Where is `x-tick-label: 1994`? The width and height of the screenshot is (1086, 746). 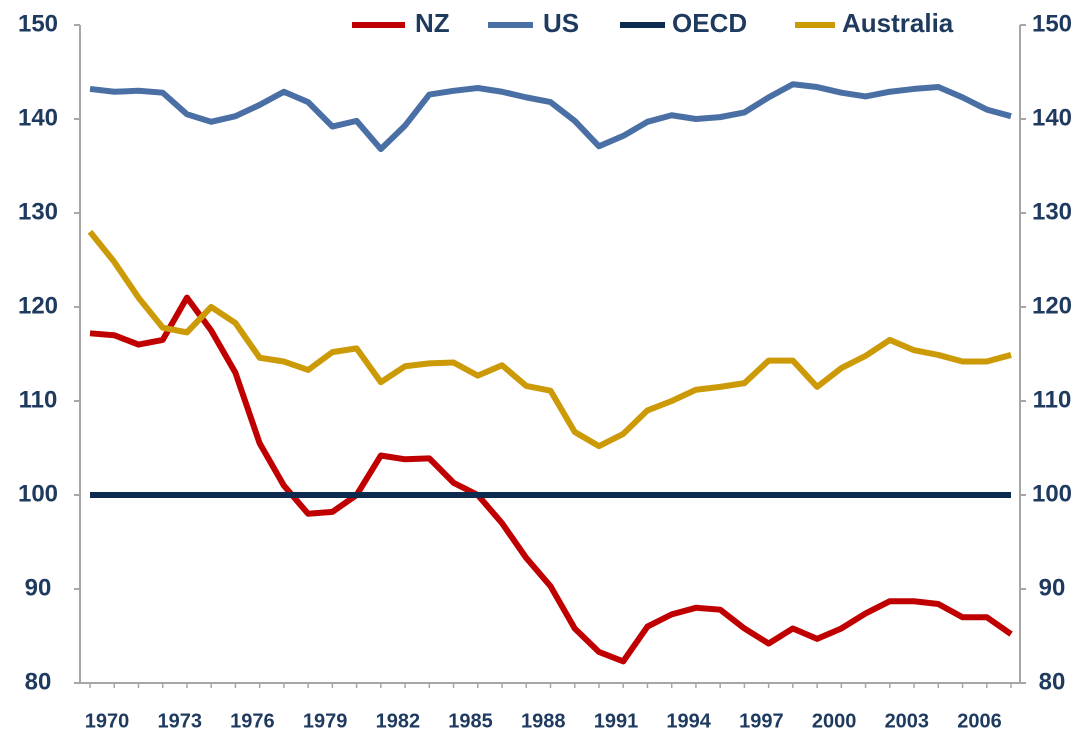 x-tick-label: 1994 is located at coordinates (688, 721).